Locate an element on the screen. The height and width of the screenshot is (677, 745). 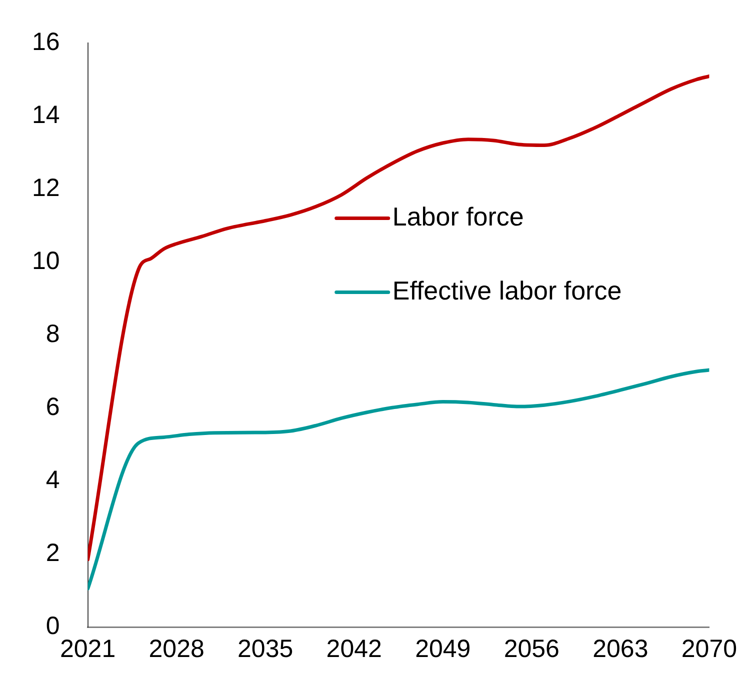
x-tick-label: 2056 is located at coordinates (532, 648).